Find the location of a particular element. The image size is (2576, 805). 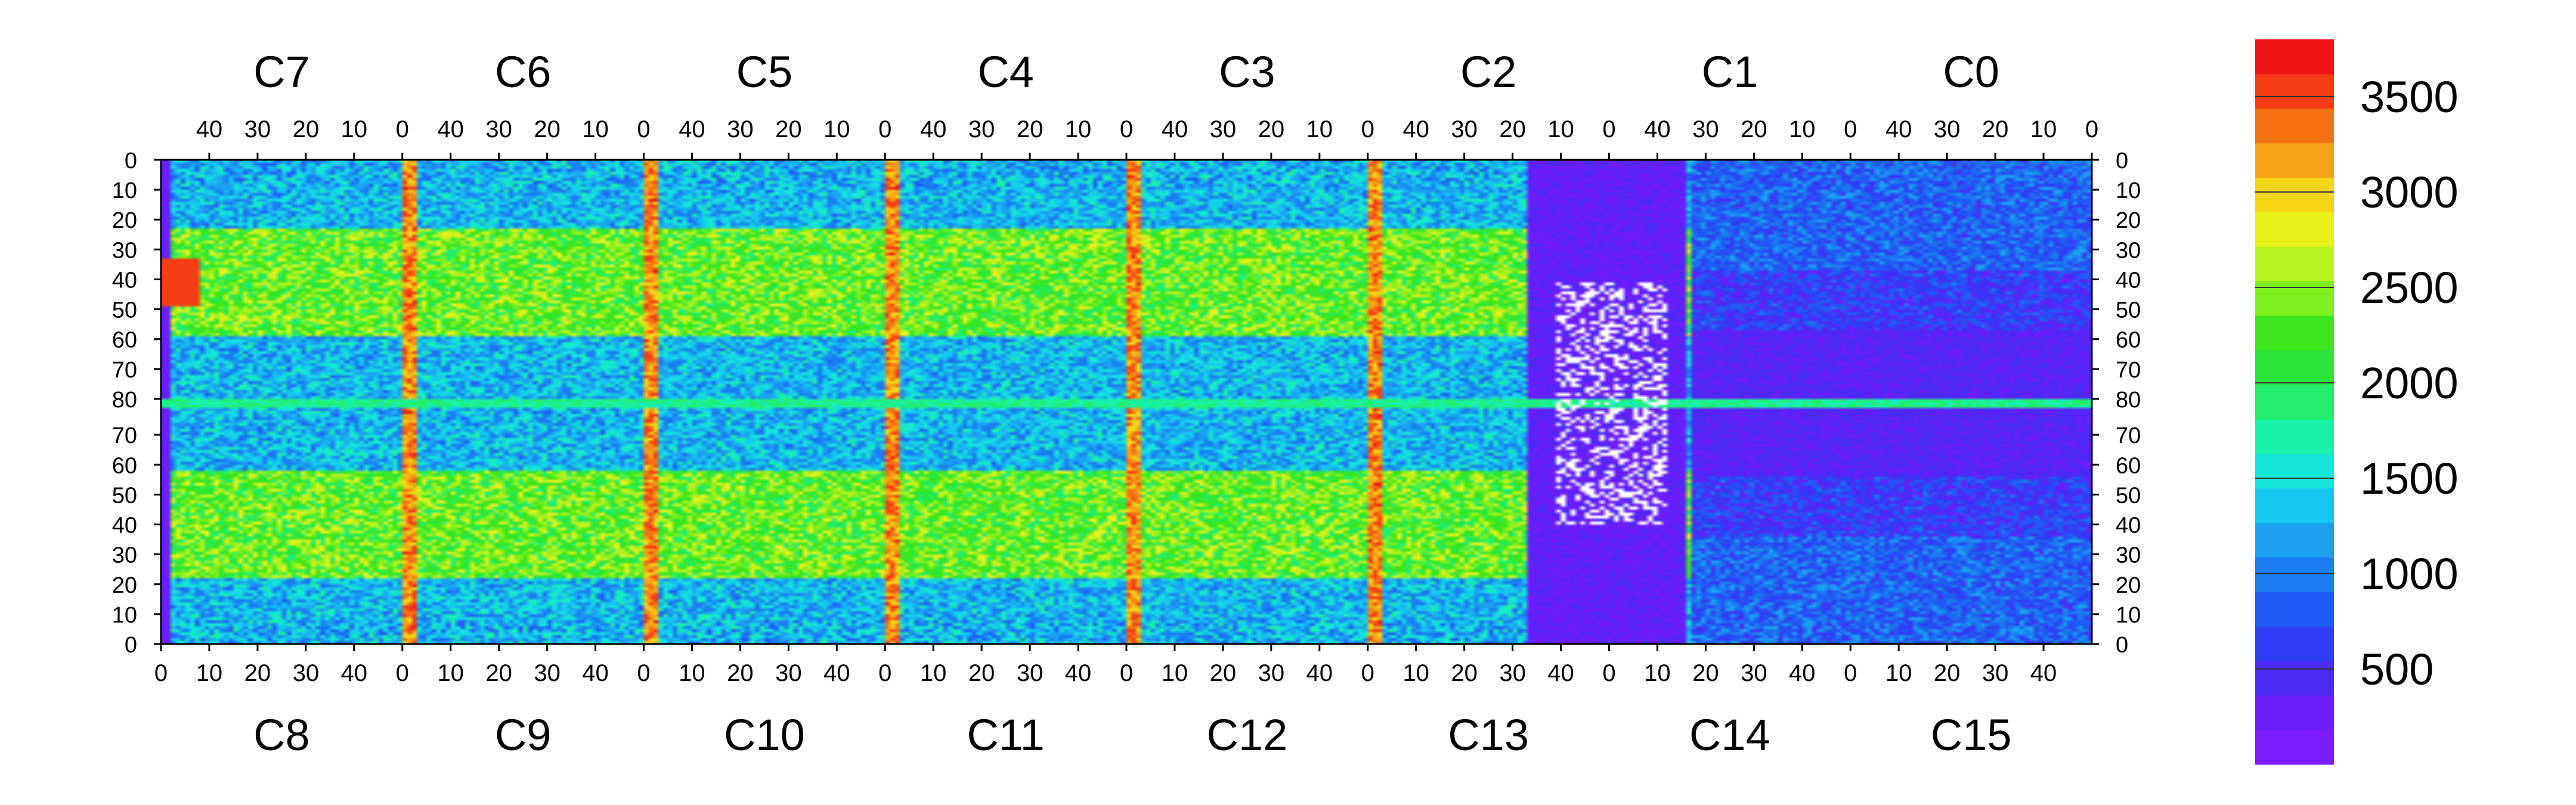

bottom-chip-label: C14 is located at coordinates (1730, 735).